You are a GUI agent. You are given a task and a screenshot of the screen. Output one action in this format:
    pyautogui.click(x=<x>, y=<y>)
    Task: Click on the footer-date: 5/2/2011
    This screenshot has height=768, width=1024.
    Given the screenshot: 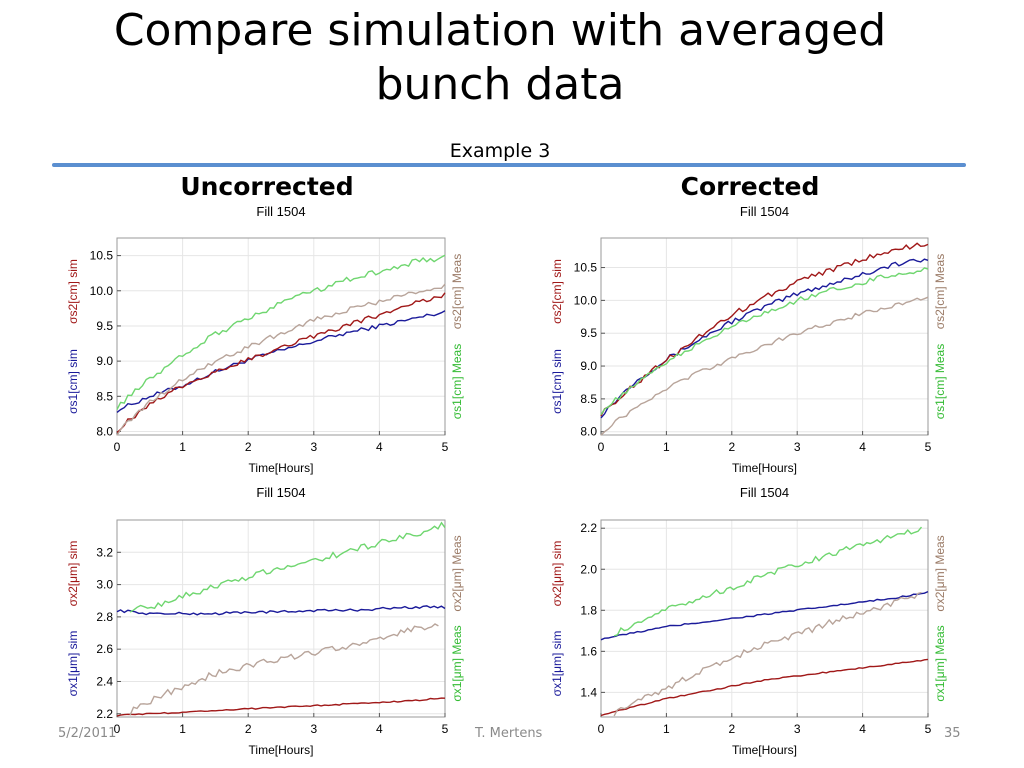 What is the action you would take?
    pyautogui.click(x=87, y=733)
    